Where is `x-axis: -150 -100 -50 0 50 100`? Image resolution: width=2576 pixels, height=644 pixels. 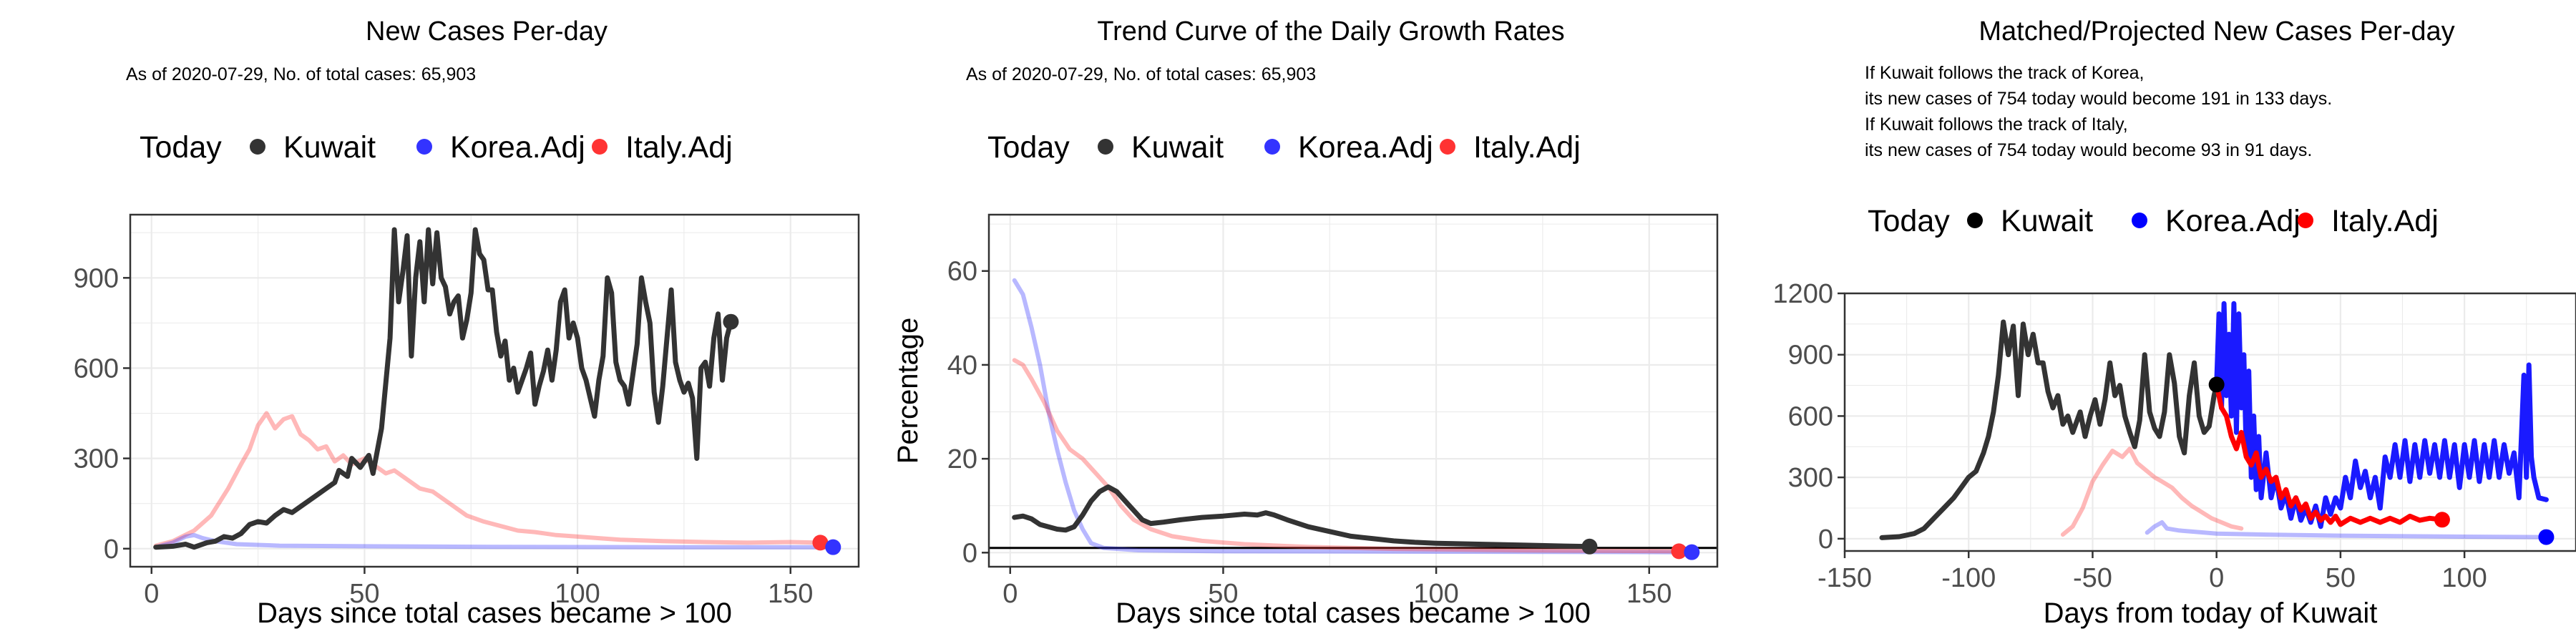
x-axis: -150 -100 -50 0 50 100 is located at coordinates (2152, 572).